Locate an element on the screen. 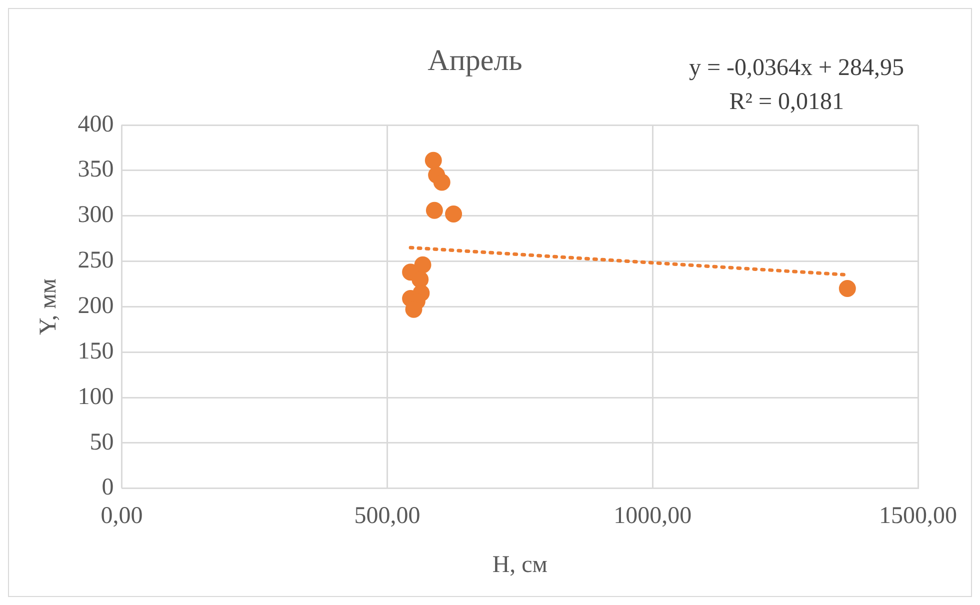 This screenshot has height=605, width=980. y-tick-label: 50 is located at coordinates (102, 442).